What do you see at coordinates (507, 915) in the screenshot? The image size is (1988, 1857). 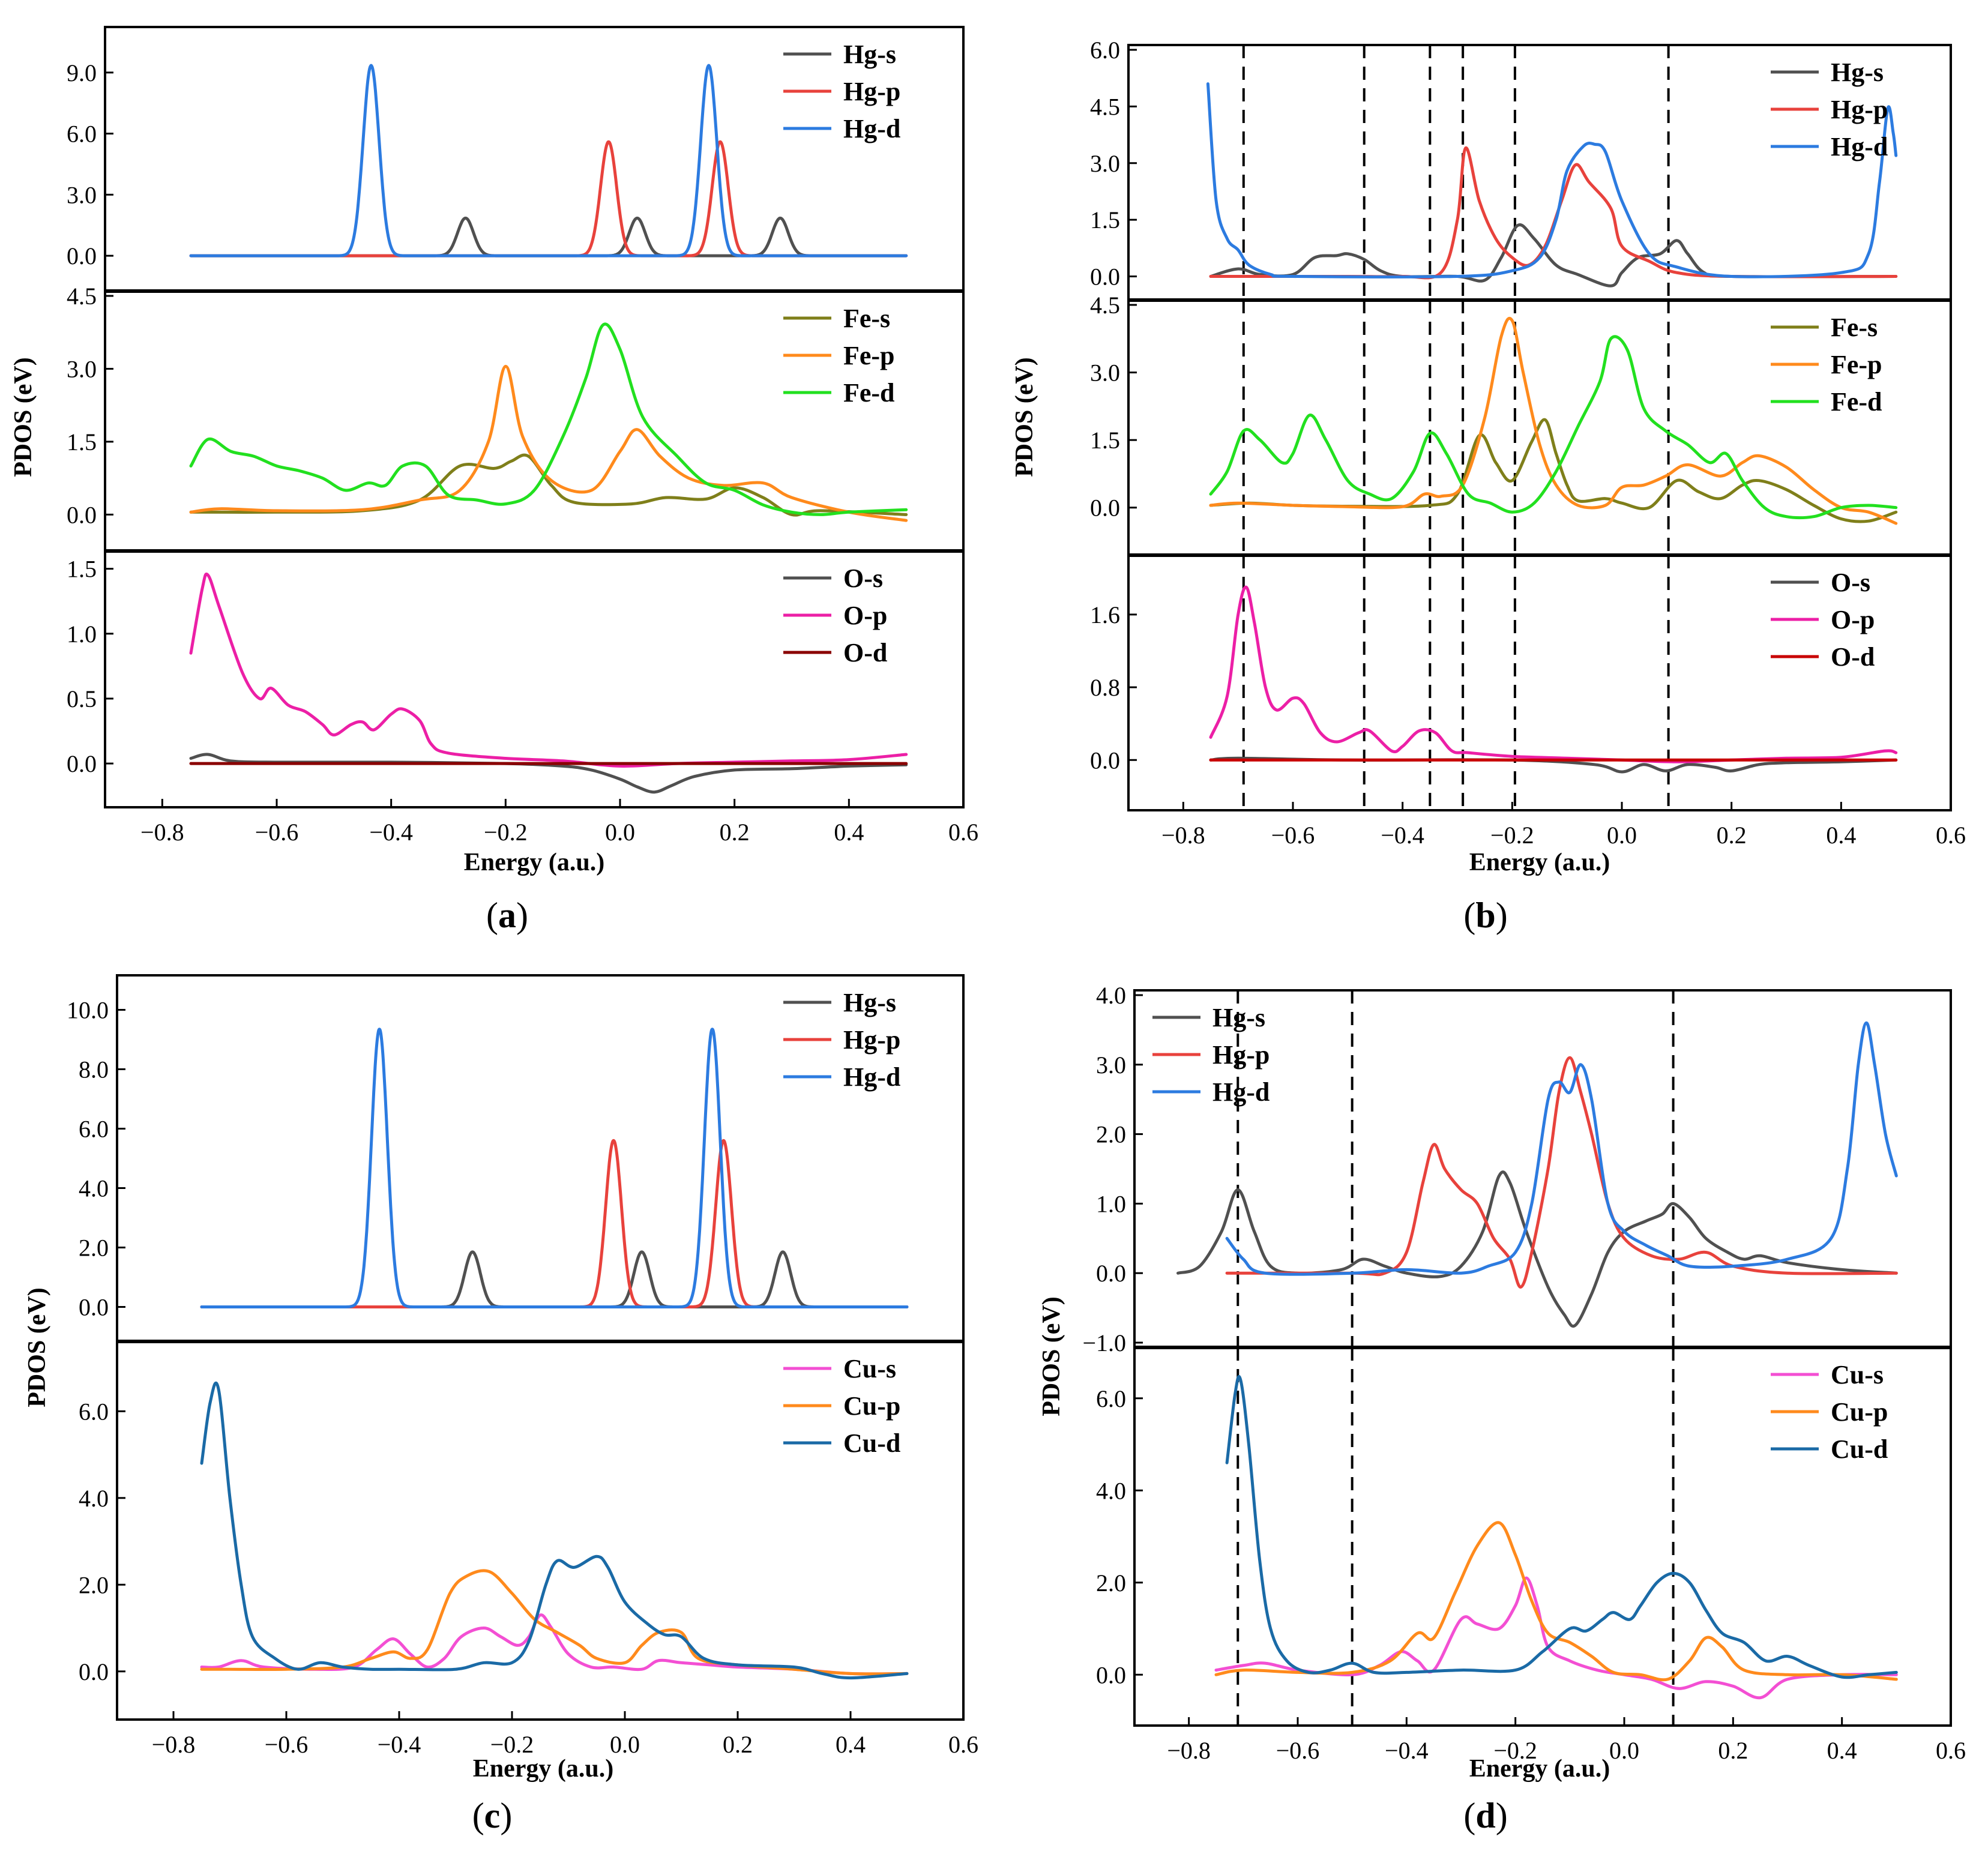 I see `panel-label: (a)` at bounding box center [507, 915].